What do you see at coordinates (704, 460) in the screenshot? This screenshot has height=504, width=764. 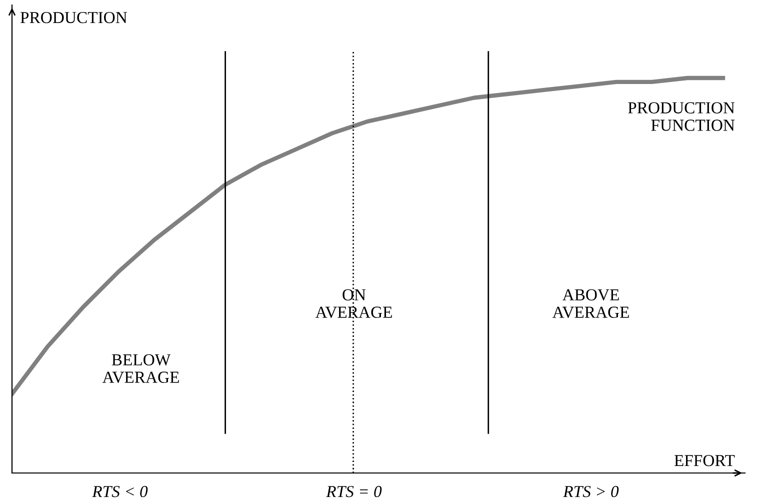 I see `x-axis-title: EFFORT` at bounding box center [704, 460].